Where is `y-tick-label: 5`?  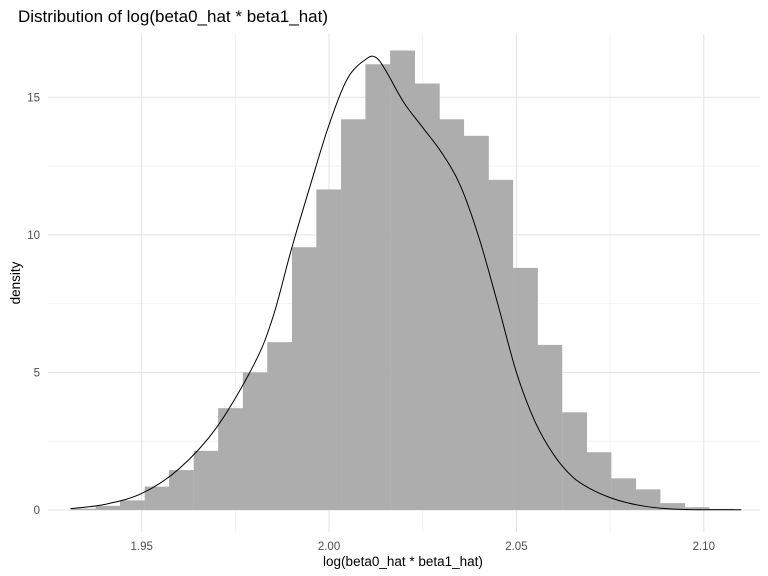
y-tick-label: 5 is located at coordinates (37, 373).